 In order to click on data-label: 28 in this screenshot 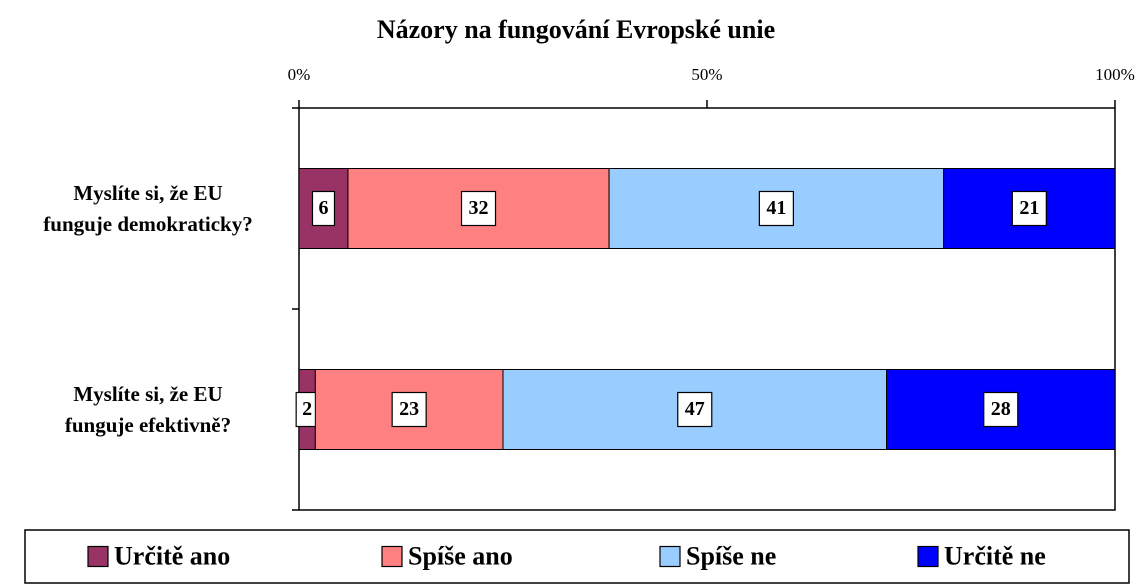, I will do `click(1001, 409)`.